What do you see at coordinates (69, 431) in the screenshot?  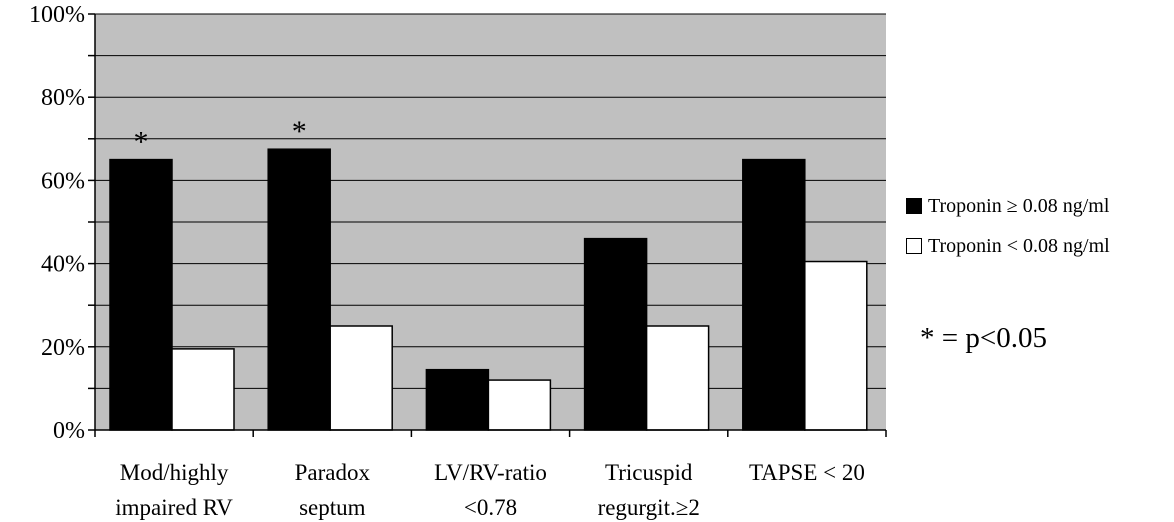 I see `y-tick-label: 0%` at bounding box center [69, 431].